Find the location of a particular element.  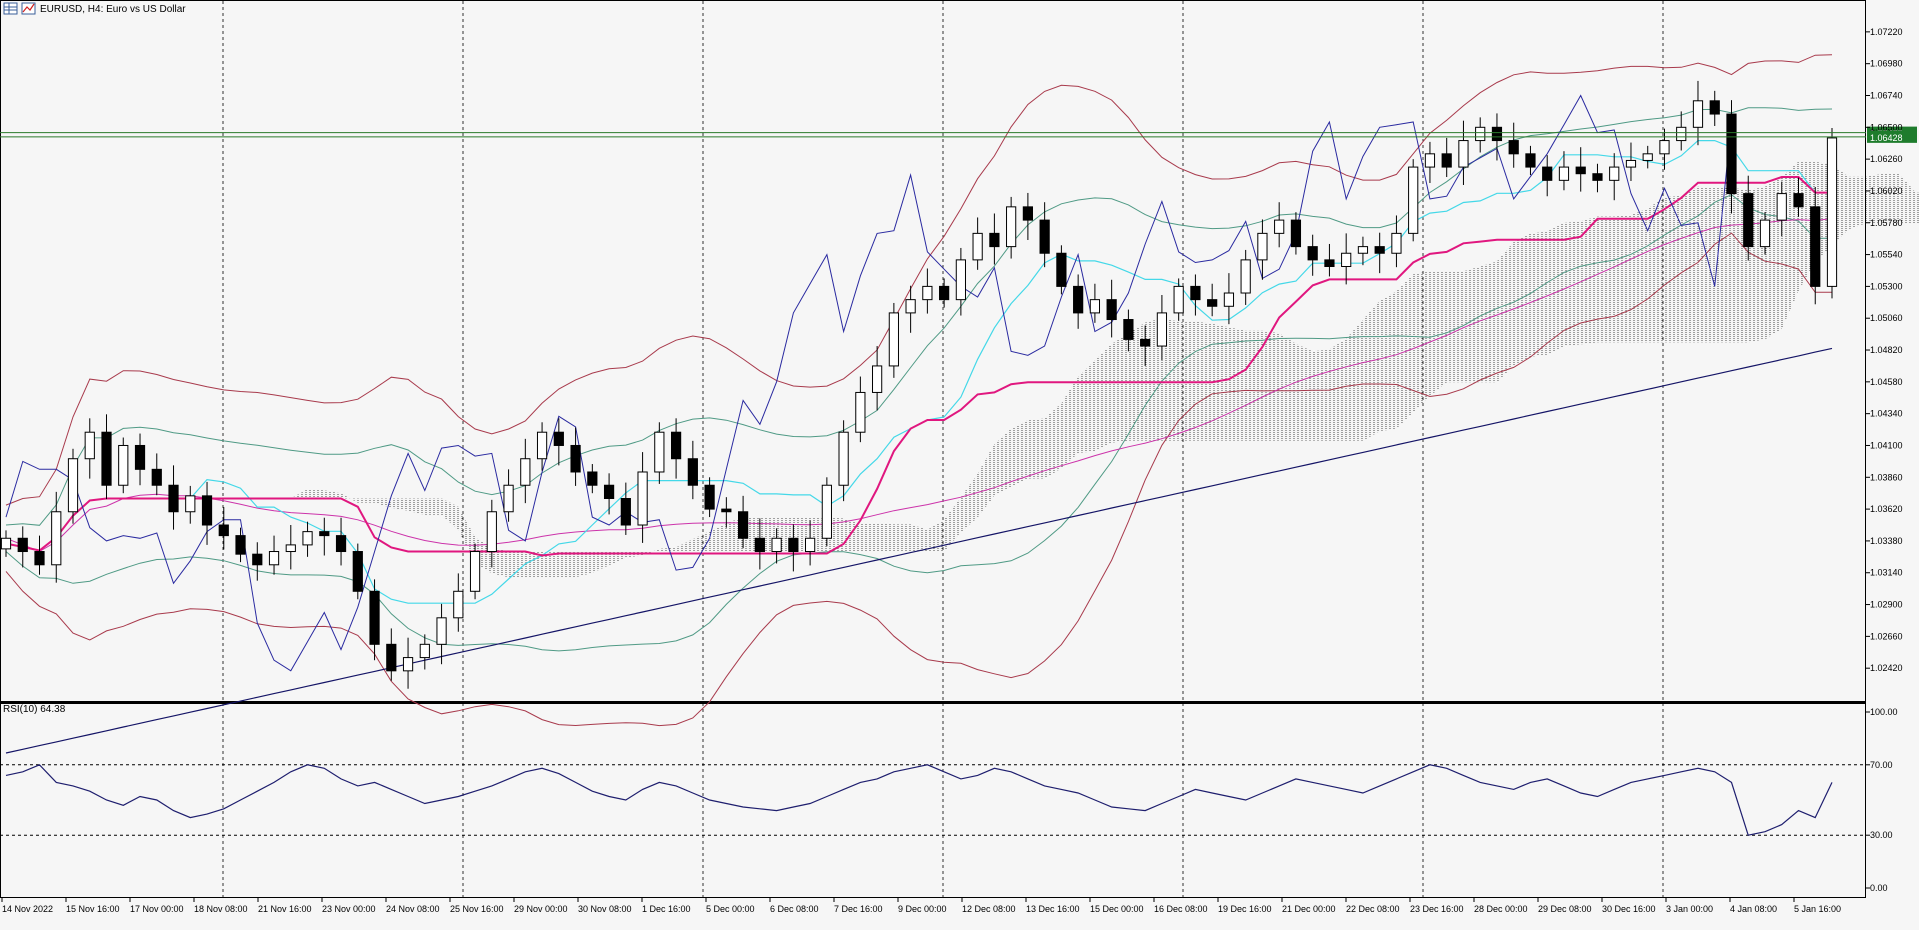

time-tick-label: 19 Dec 16:00 is located at coordinates (1245, 909).